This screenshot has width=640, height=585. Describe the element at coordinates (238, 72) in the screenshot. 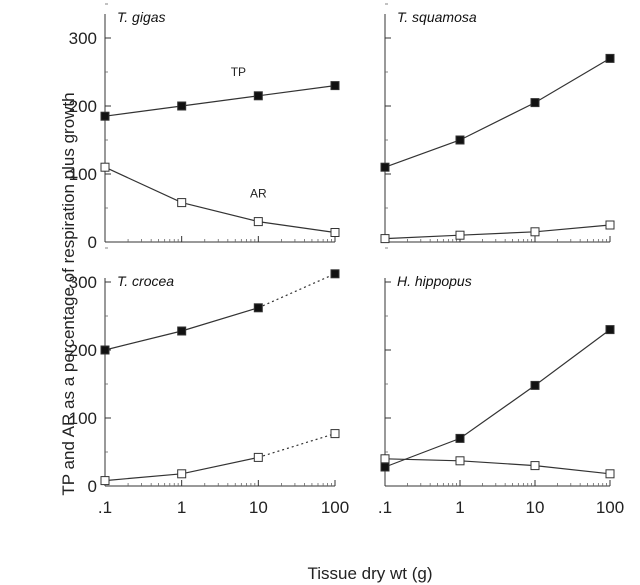

I see `series-label-tp: TP` at that location.